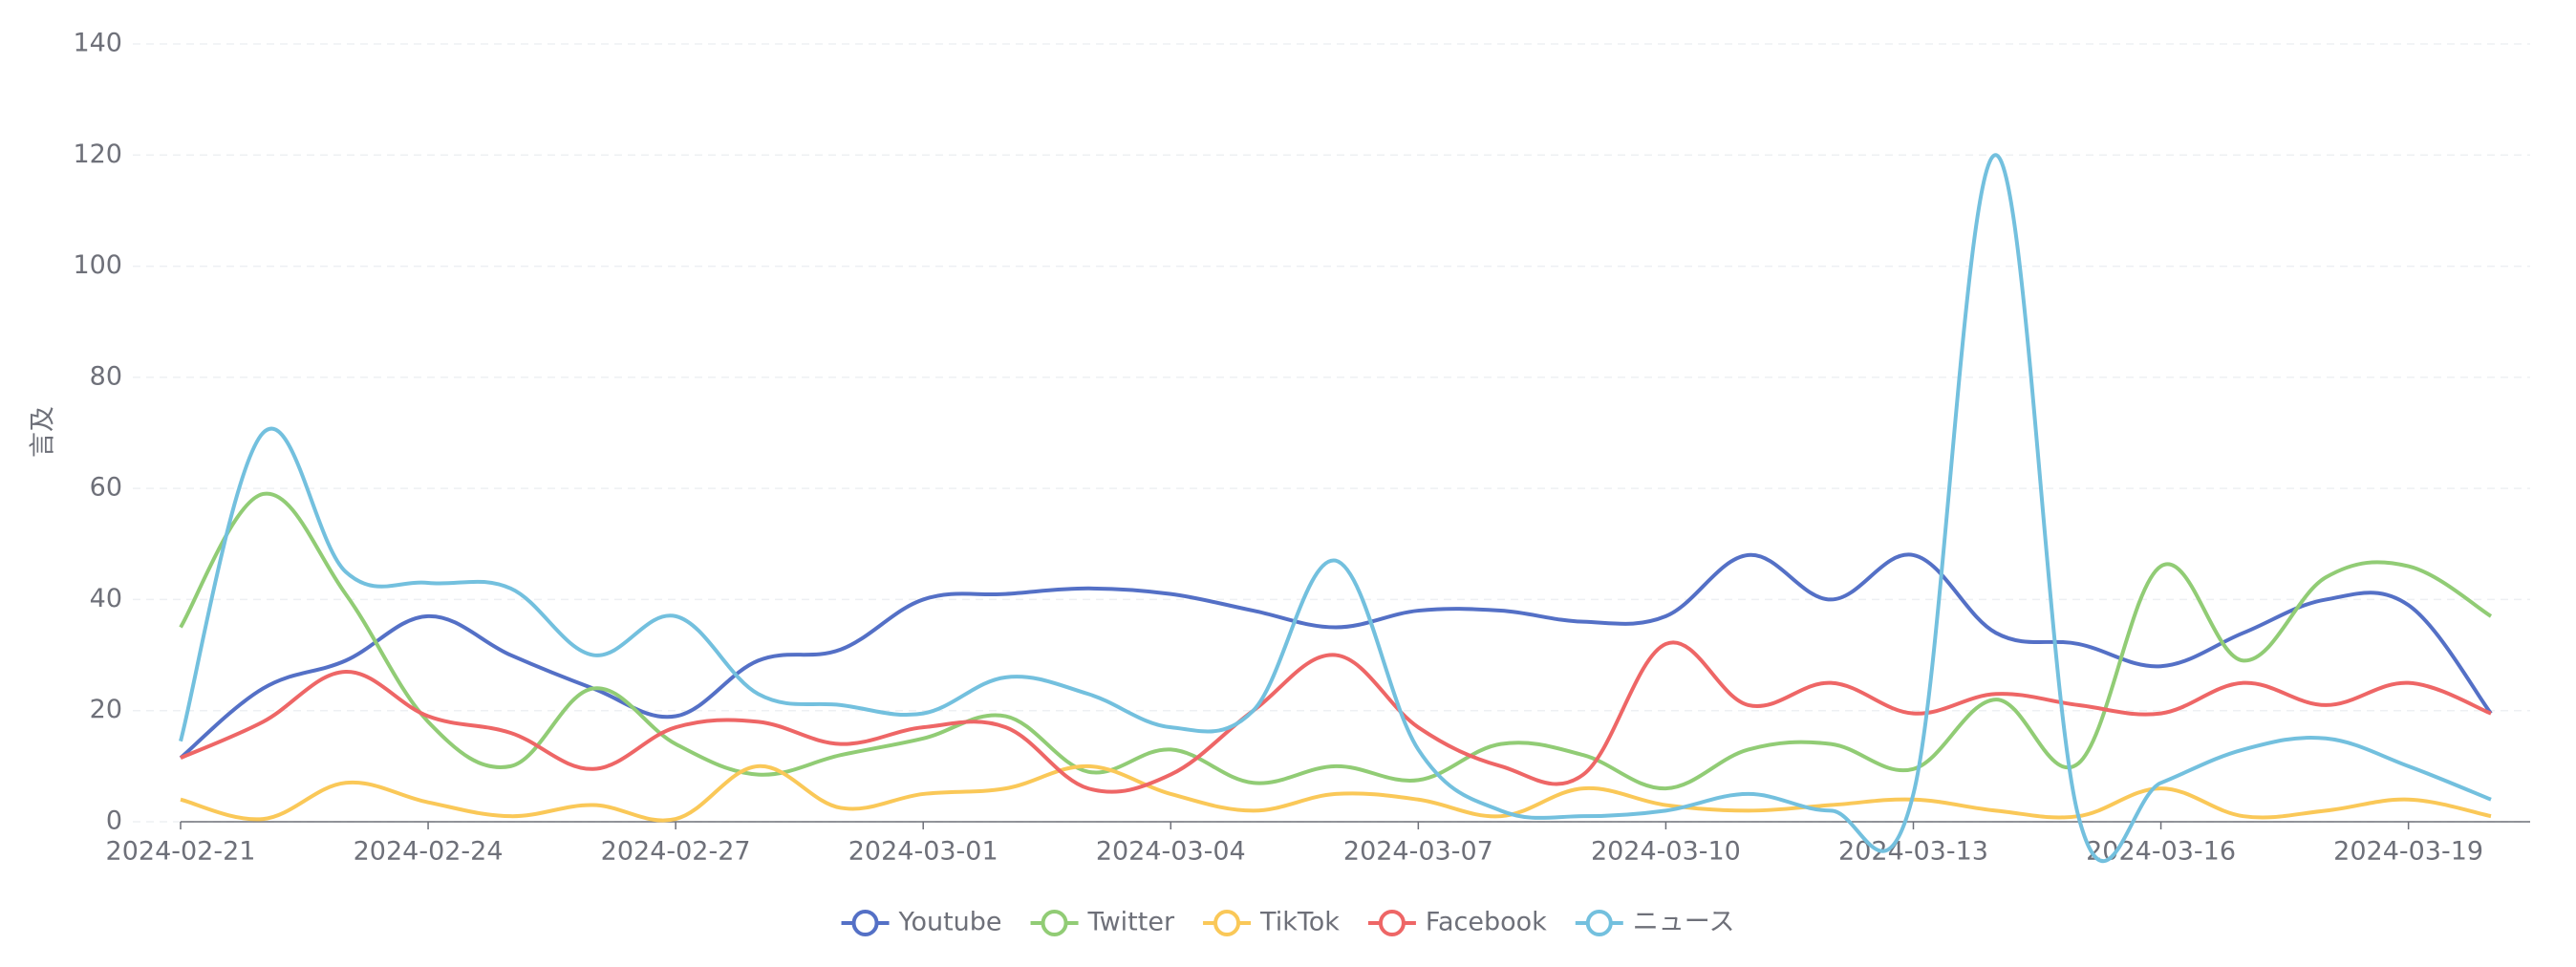 This screenshot has height=967, width=2576. What do you see at coordinates (1486, 923) in the screenshot?
I see `legend-label: Facebook` at bounding box center [1486, 923].